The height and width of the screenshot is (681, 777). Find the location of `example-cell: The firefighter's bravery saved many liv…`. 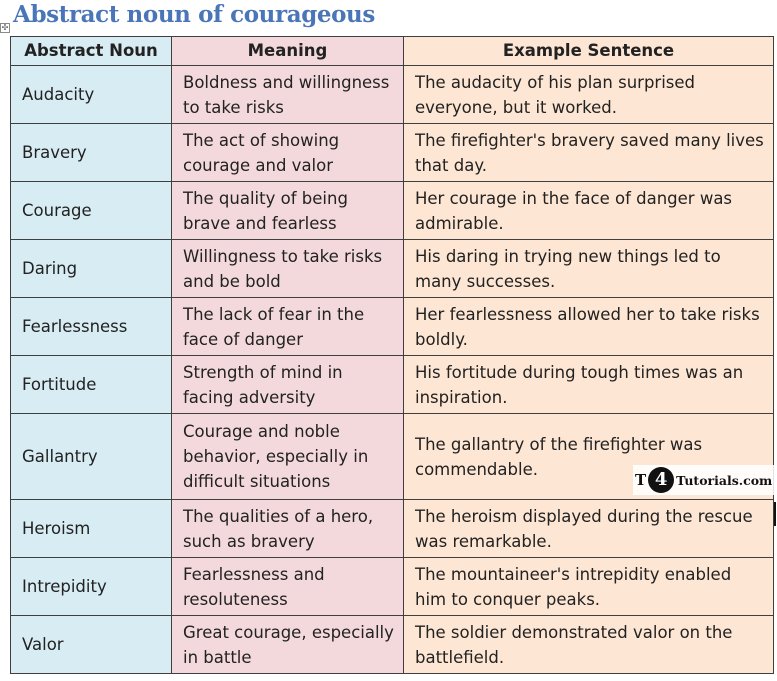

example-cell: The firefighter's bravery saved many liv… is located at coordinates (588, 152).